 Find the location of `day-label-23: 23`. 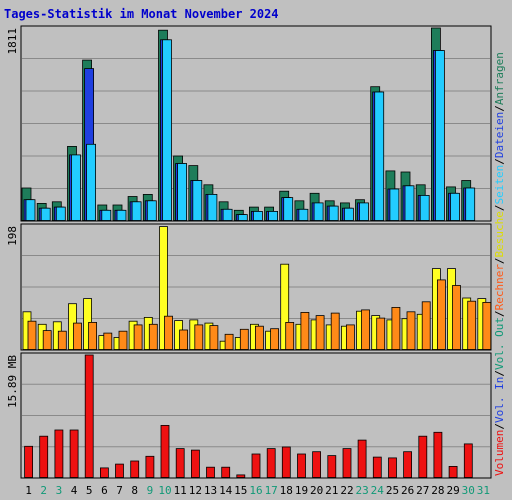

day-label-23: 23 is located at coordinates (361, 490).